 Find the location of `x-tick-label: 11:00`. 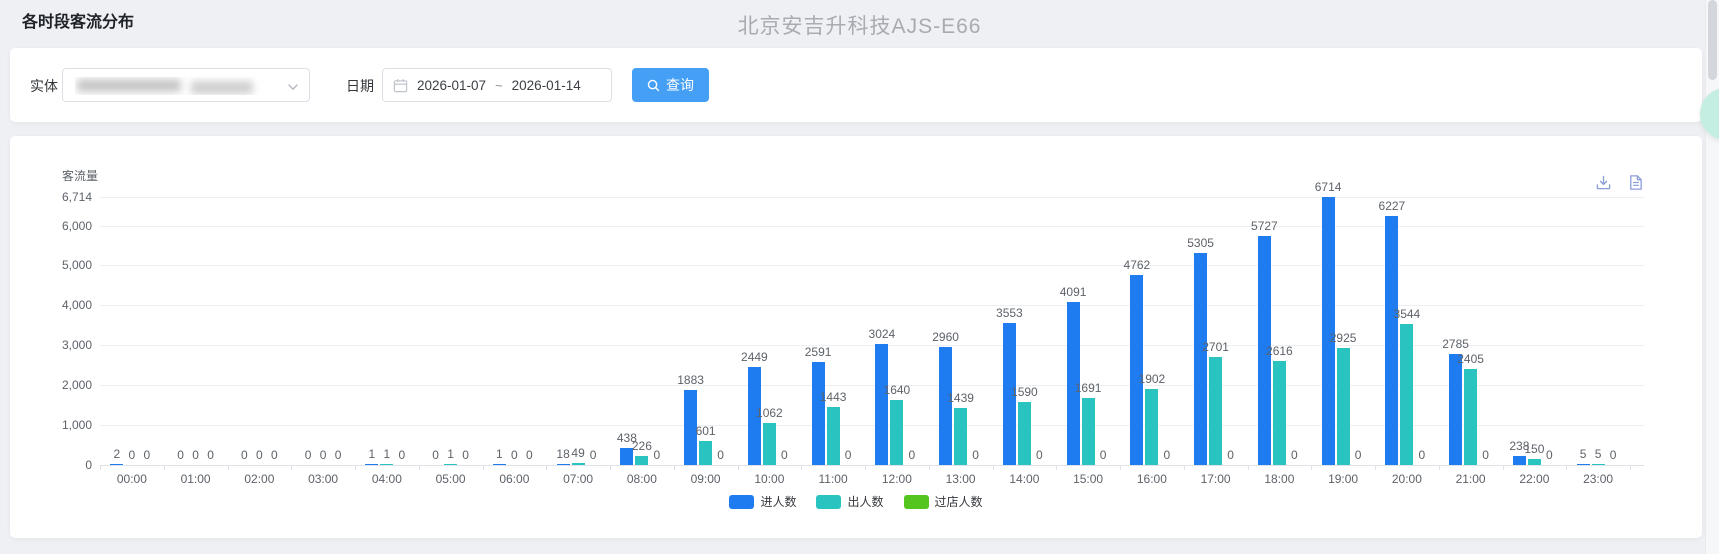

x-tick-label: 11:00 is located at coordinates (833, 479).